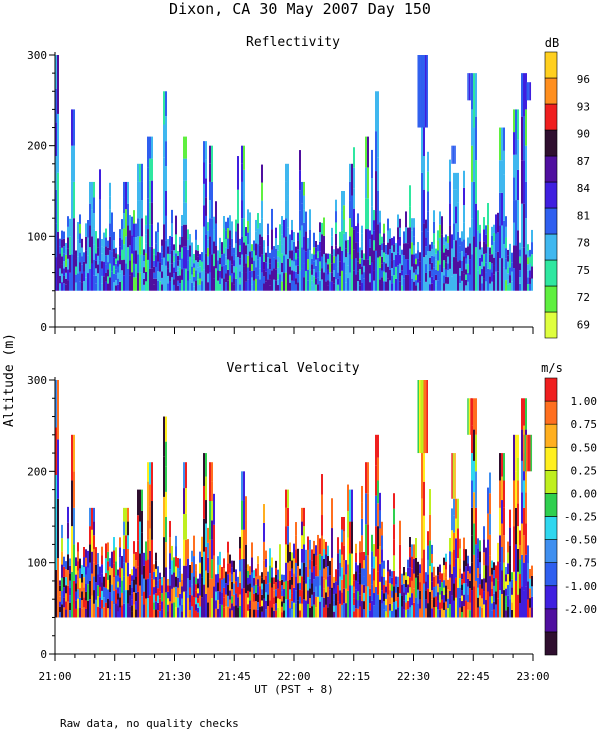  I want to click on colorbar-swatch, so click(551, 91).